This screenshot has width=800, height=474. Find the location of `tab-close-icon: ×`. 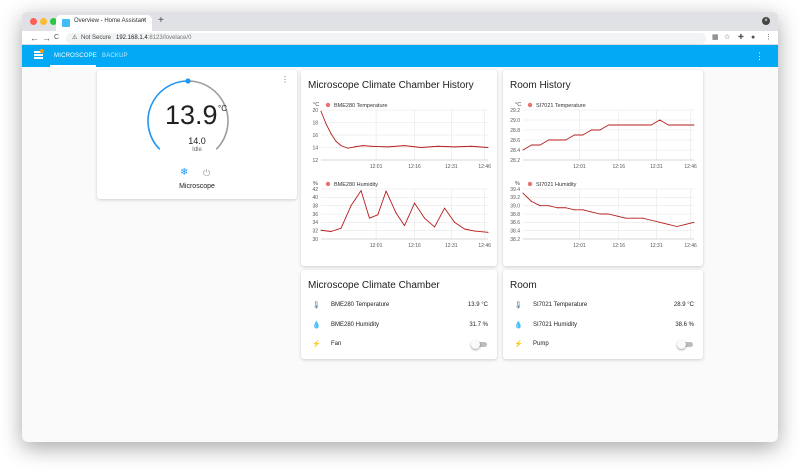

tab-close-icon: × is located at coordinates (143, 20).